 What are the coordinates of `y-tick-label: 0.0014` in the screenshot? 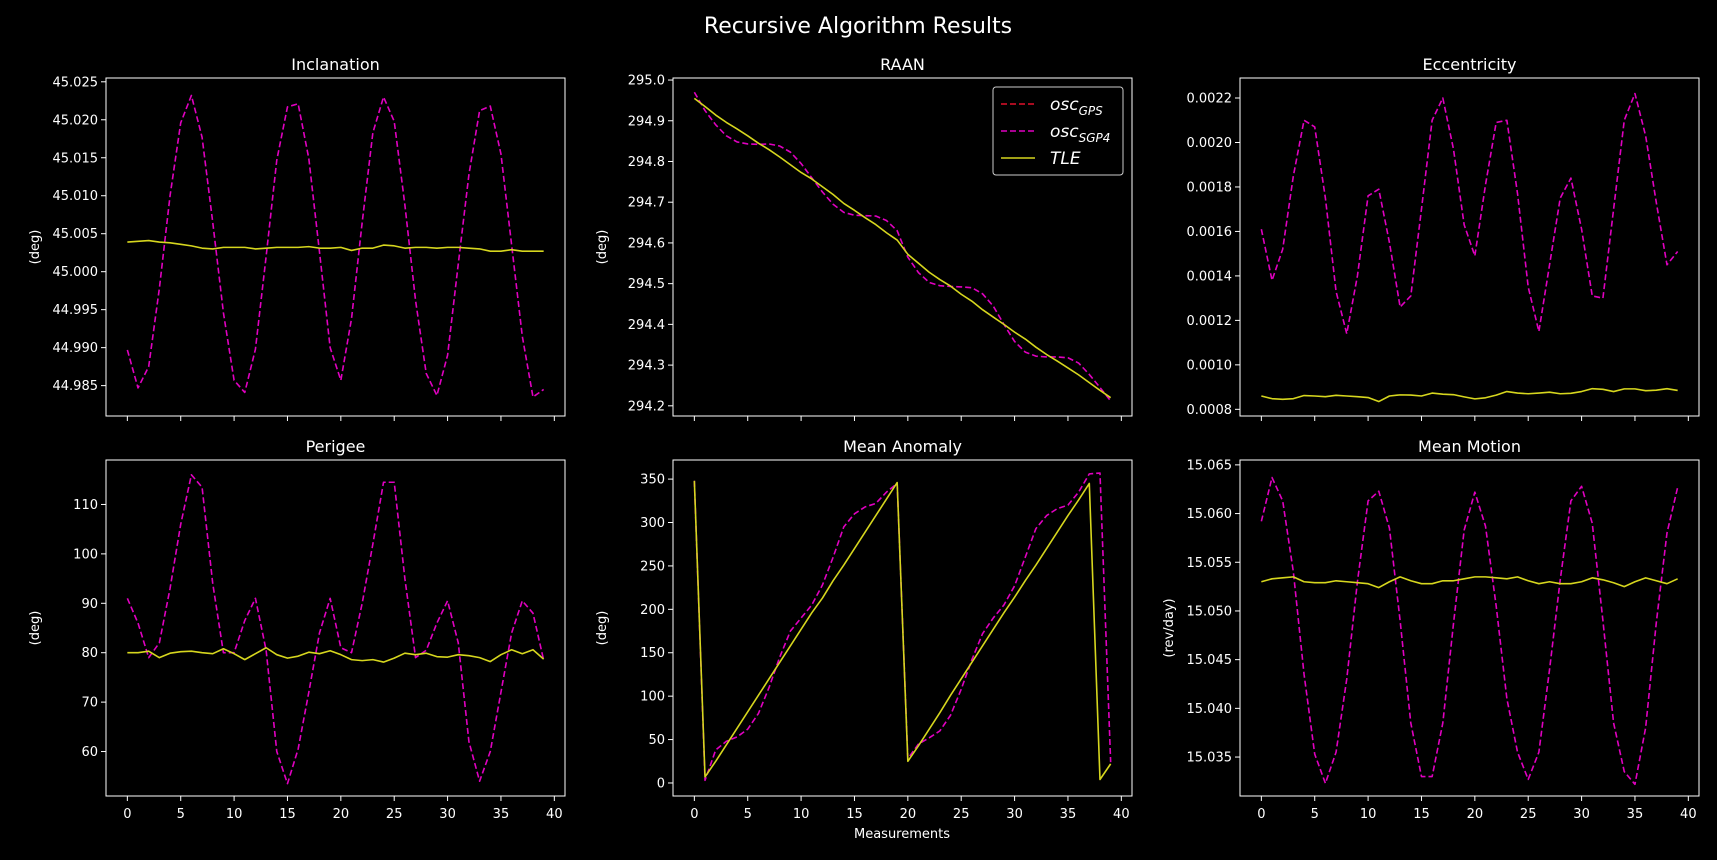 It's located at (1210, 276).